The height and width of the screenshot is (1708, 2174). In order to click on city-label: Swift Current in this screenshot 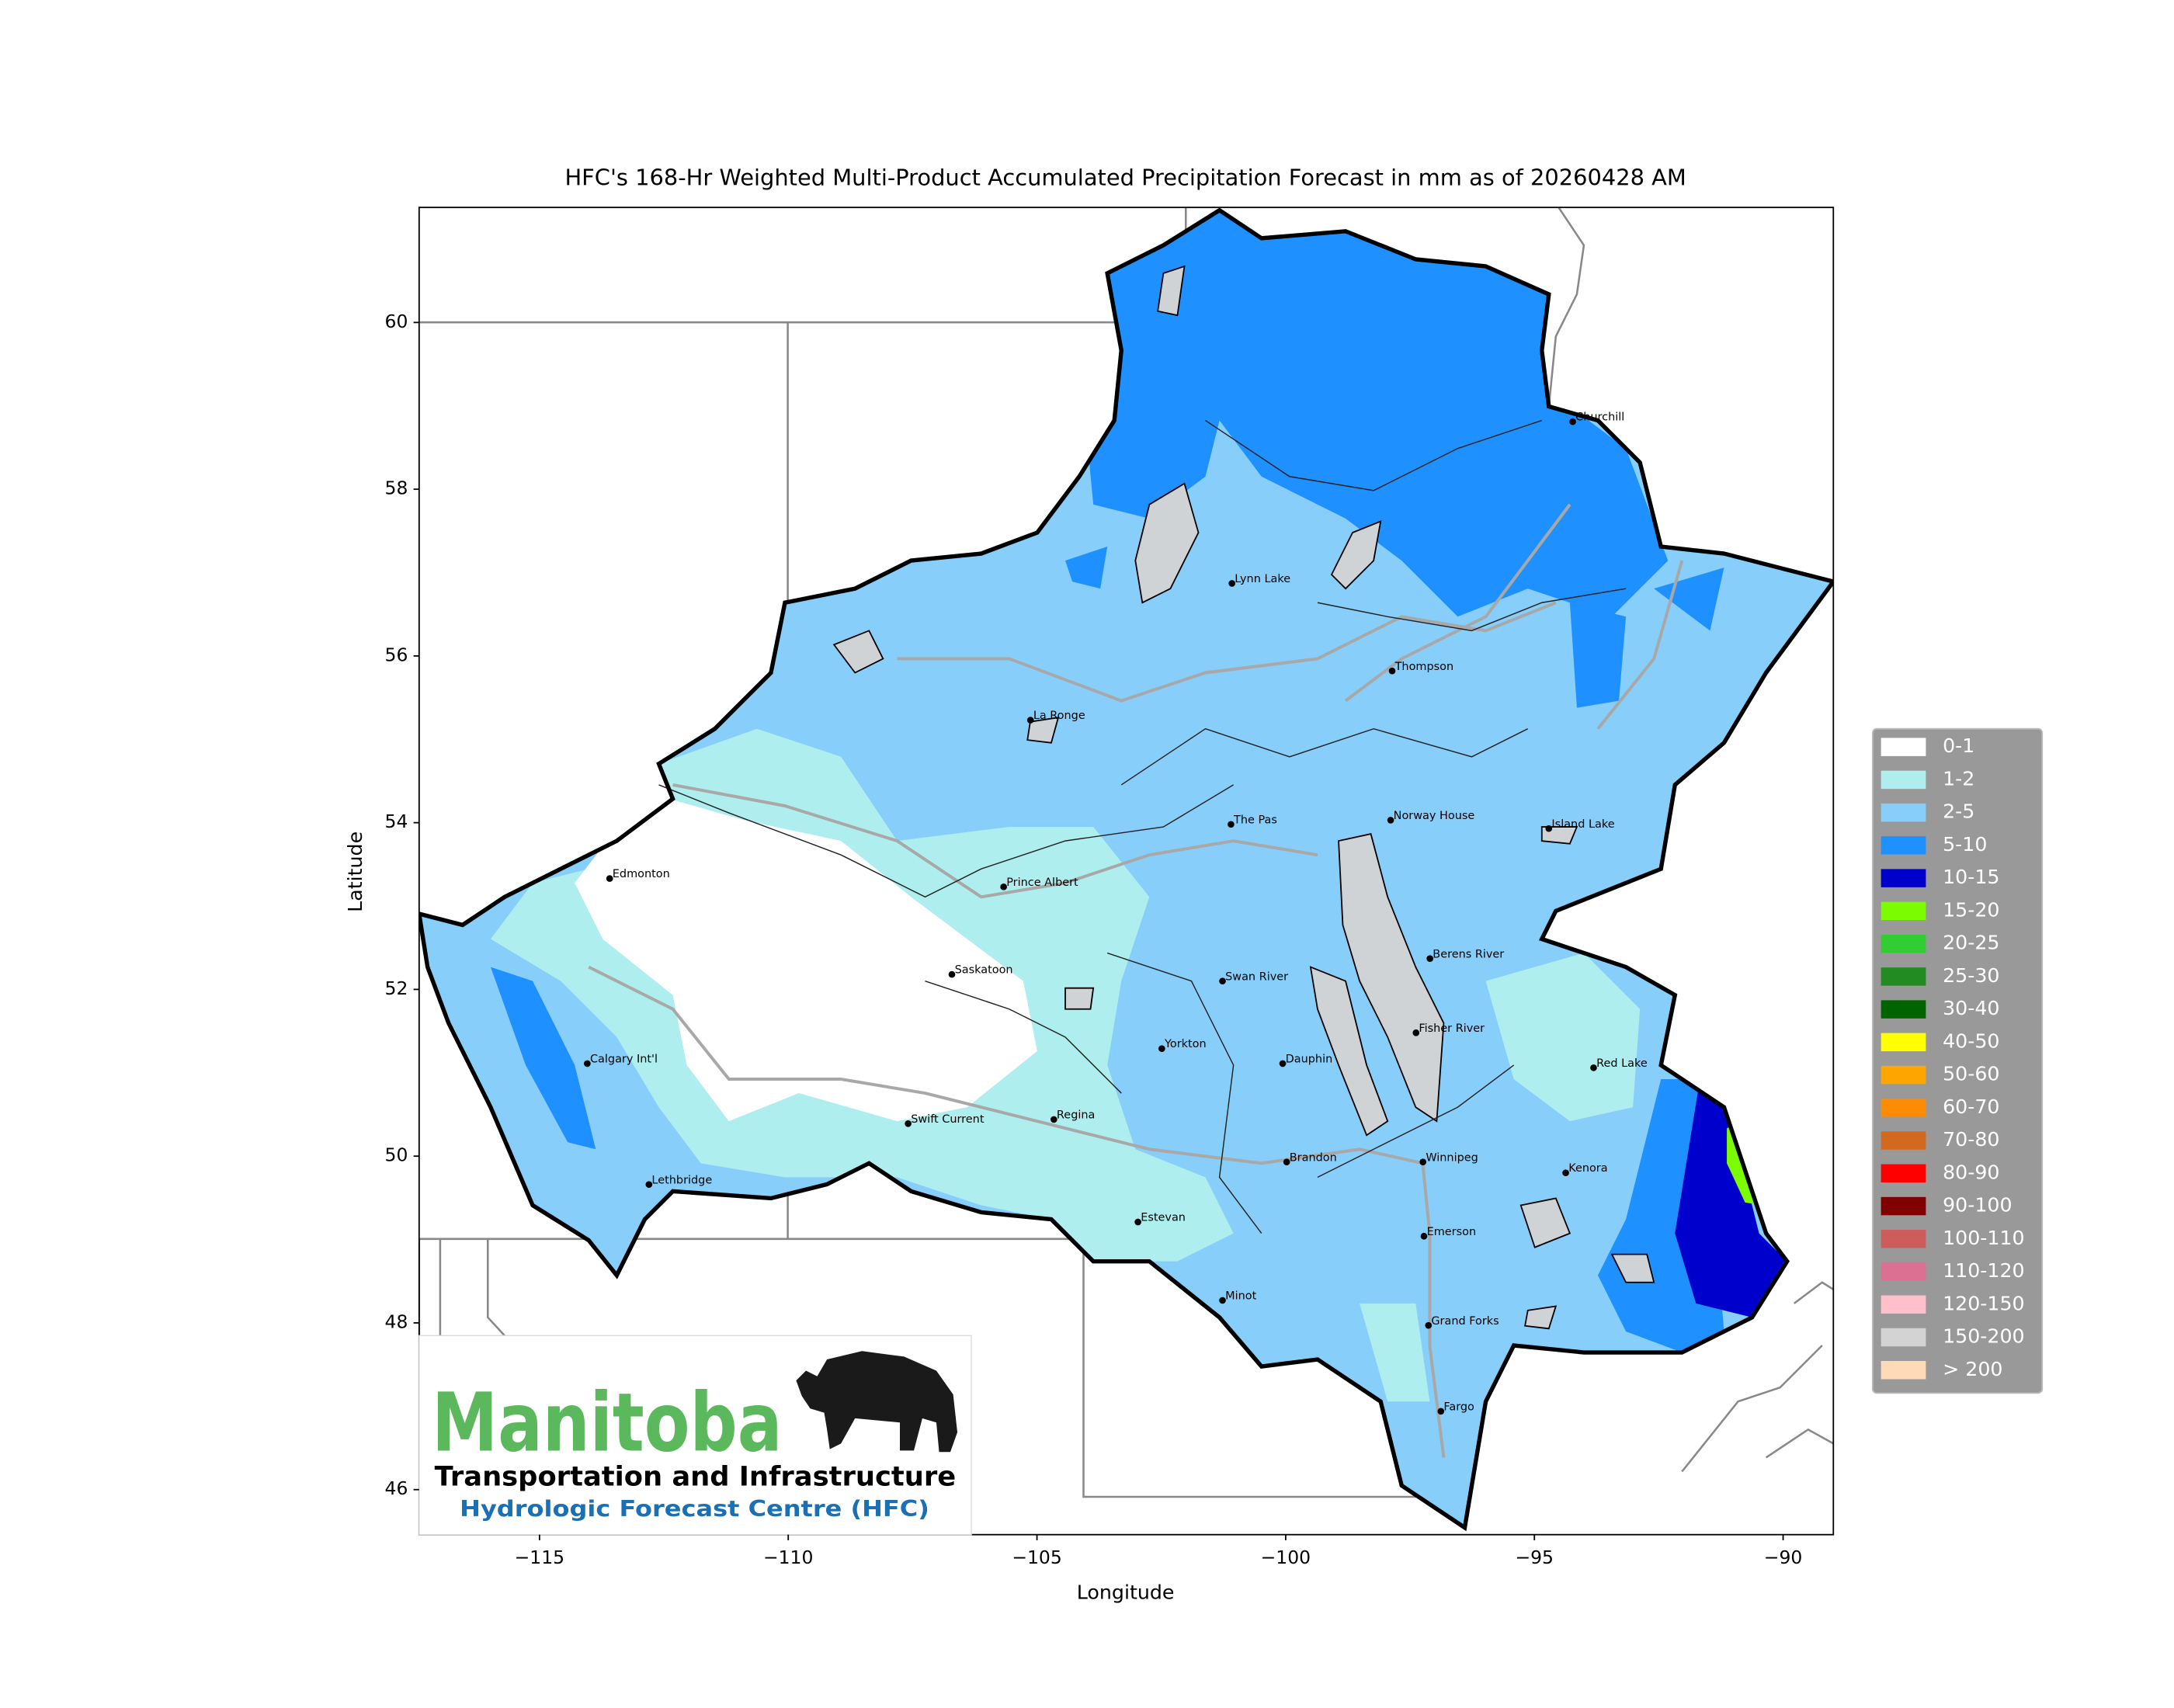, I will do `click(948, 1119)`.